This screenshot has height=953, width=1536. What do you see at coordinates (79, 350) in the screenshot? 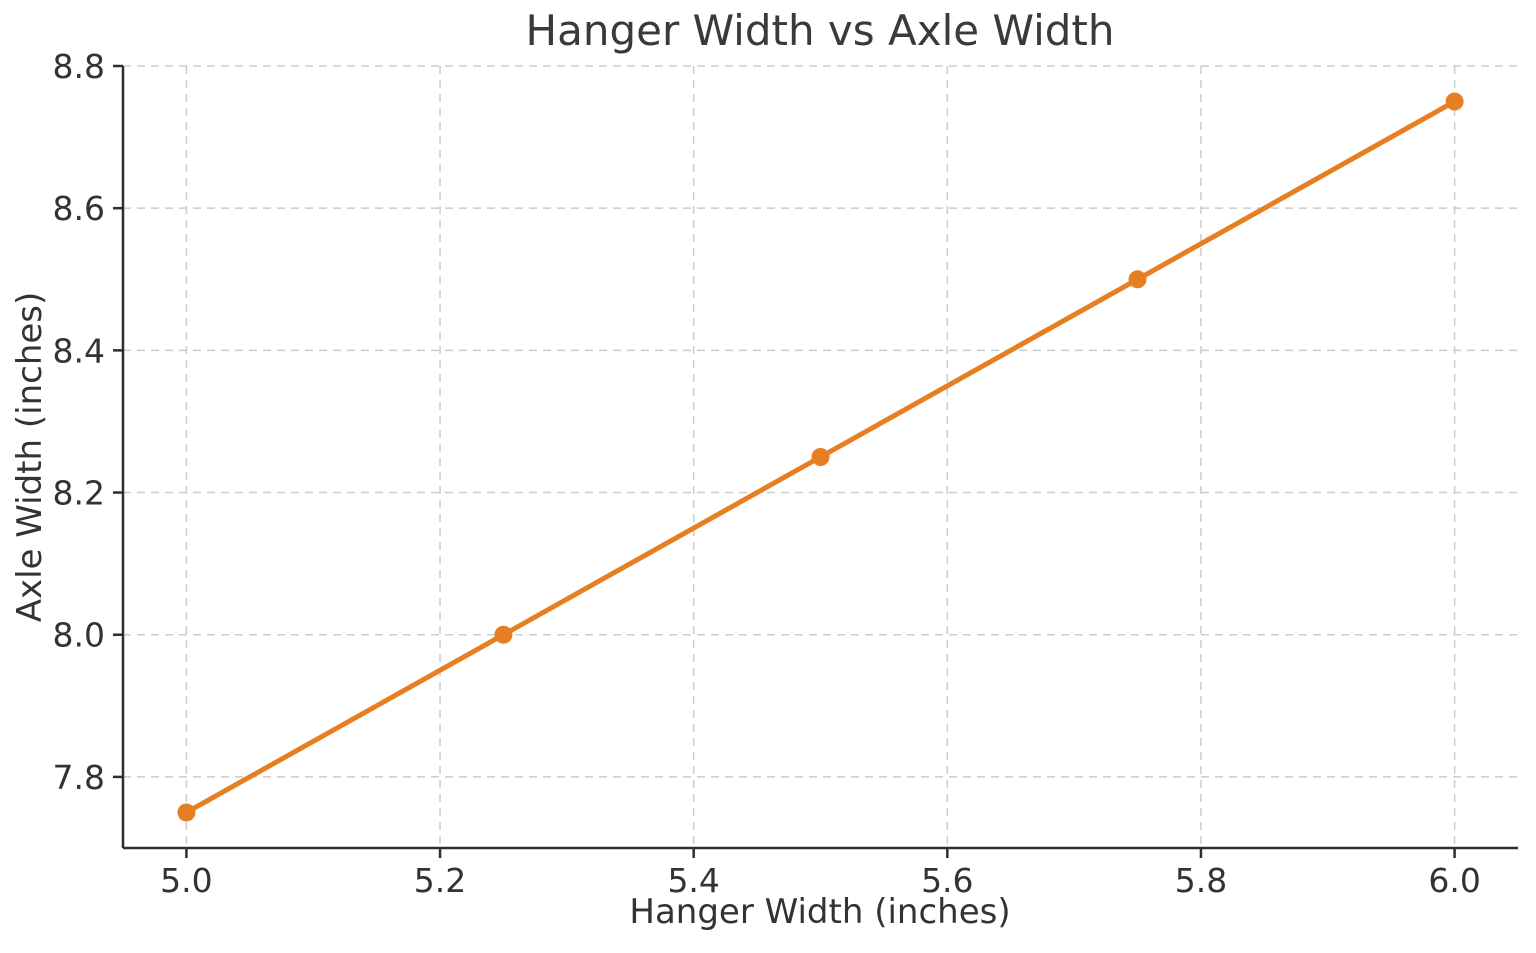
I see `y-tick-label: 8.4` at bounding box center [79, 350].